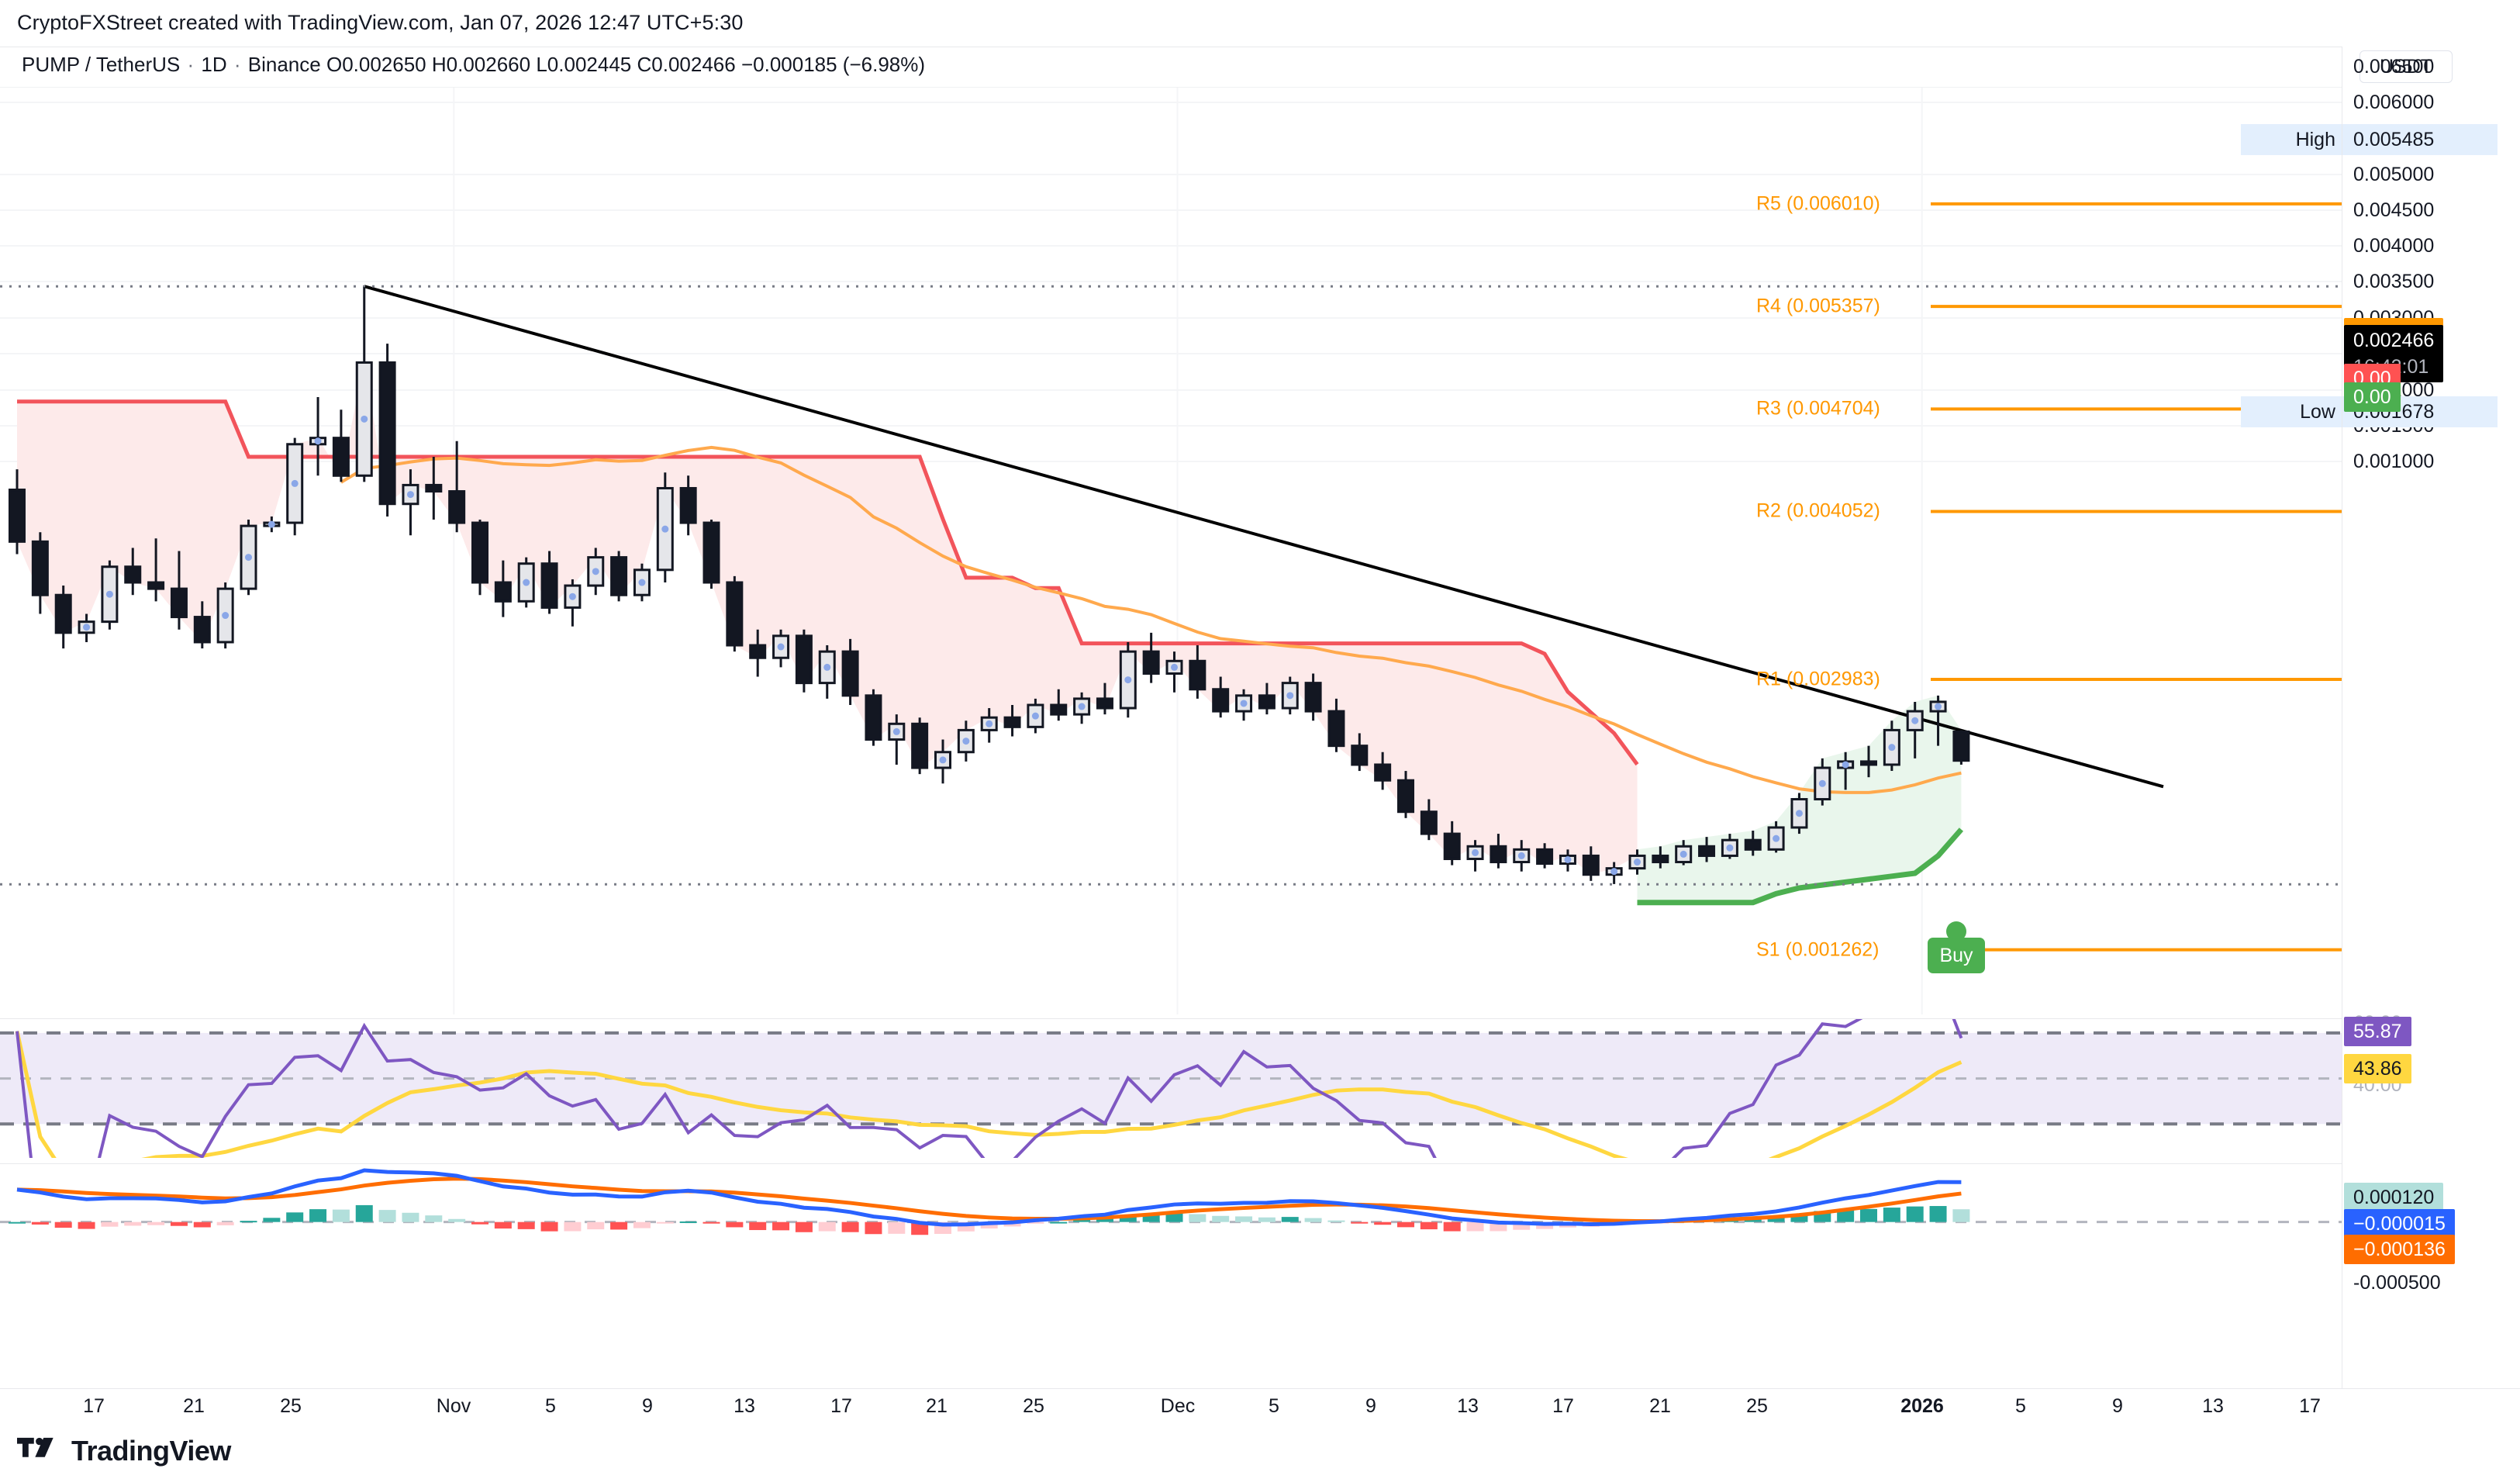 The height and width of the screenshot is (1472, 2520). Describe the element at coordinates (2394, 210) in the screenshot. I see `price-tick: 0.004500` at that location.